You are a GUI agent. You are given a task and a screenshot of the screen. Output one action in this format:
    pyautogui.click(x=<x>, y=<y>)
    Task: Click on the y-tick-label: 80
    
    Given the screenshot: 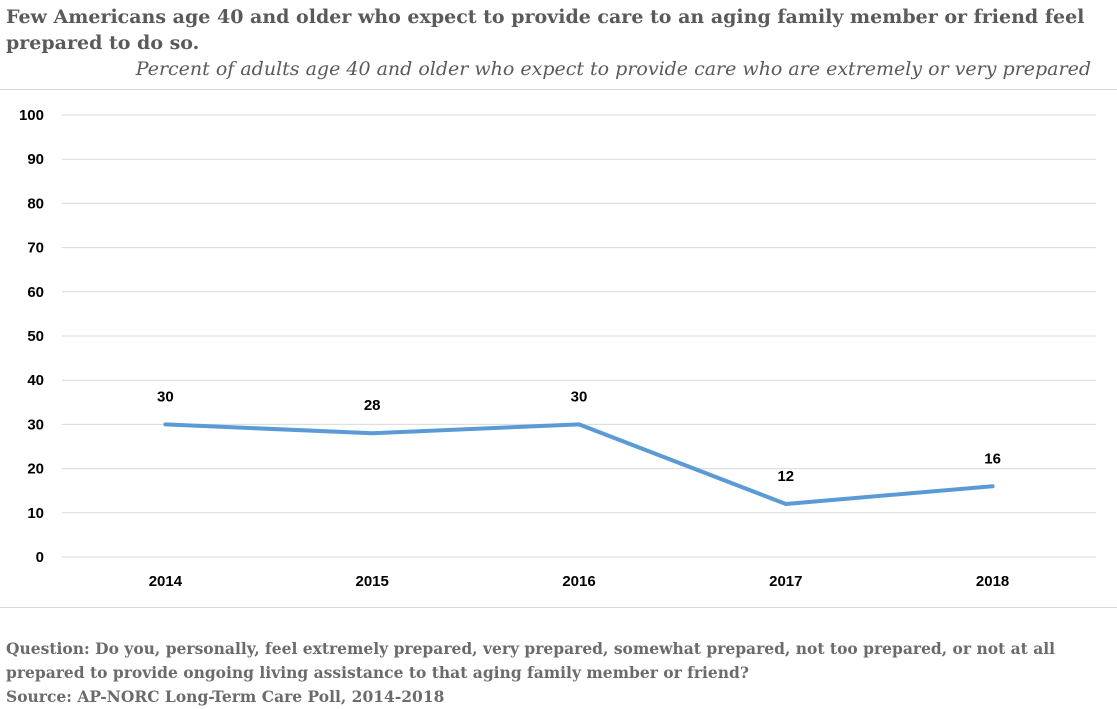 What is the action you would take?
    pyautogui.click(x=35, y=203)
    